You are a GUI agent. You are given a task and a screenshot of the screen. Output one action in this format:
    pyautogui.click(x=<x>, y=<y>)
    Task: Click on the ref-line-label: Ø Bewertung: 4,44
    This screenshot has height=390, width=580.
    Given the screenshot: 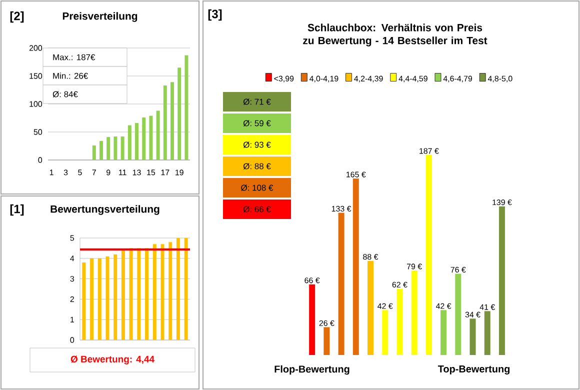 What is the action you would take?
    pyautogui.click(x=112, y=360)
    